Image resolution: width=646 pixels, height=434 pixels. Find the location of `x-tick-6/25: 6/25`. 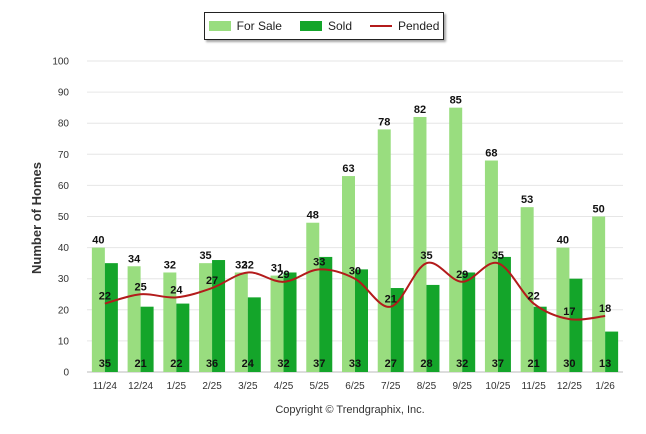

x-tick-6/25: 6/25 is located at coordinates (355, 386).